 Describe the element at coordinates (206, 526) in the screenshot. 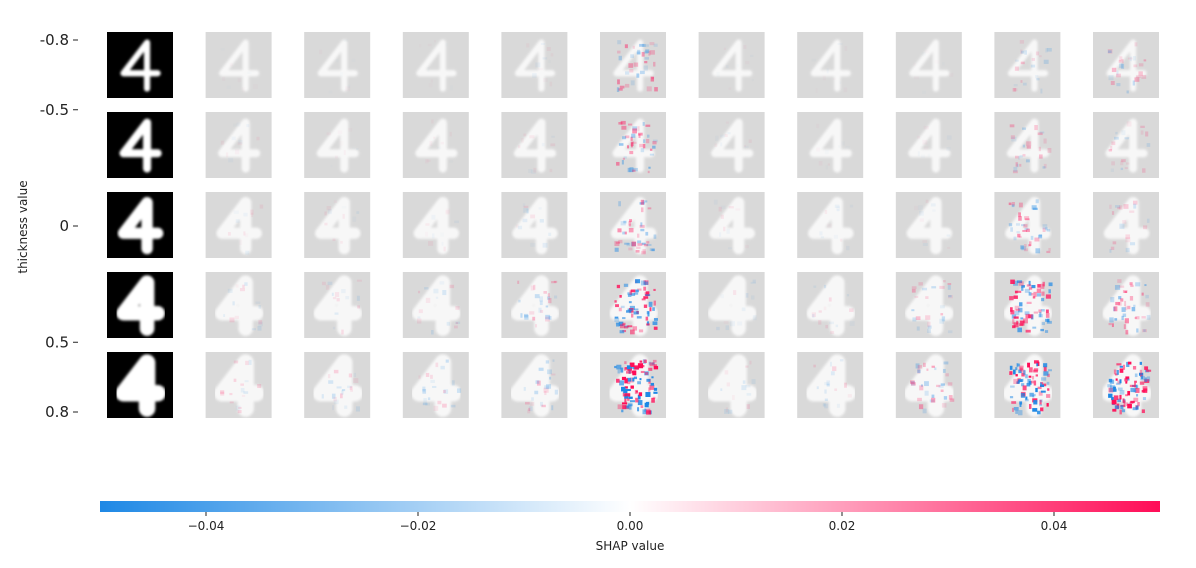

I see `colorbar-tick-label: −0.04` at that location.